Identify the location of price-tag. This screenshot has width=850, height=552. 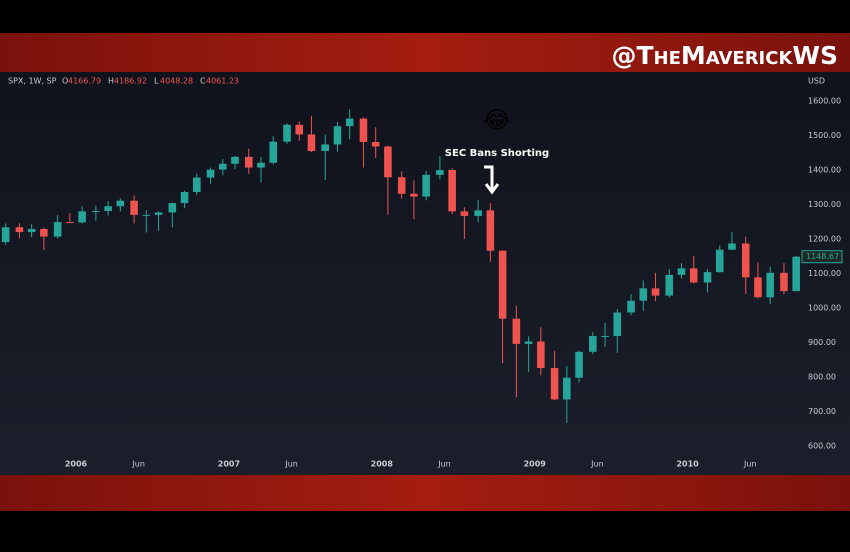
(822, 257).